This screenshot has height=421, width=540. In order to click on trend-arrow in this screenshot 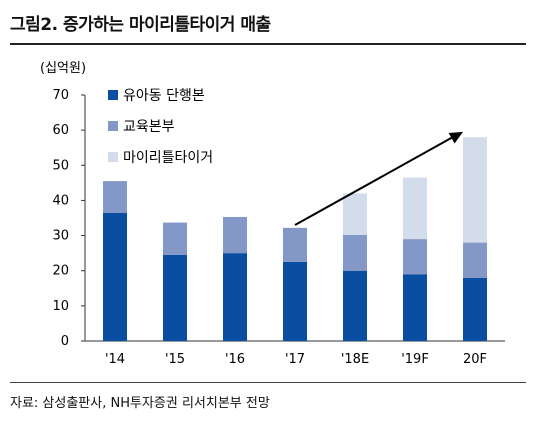, I will do `click(378, 178)`.